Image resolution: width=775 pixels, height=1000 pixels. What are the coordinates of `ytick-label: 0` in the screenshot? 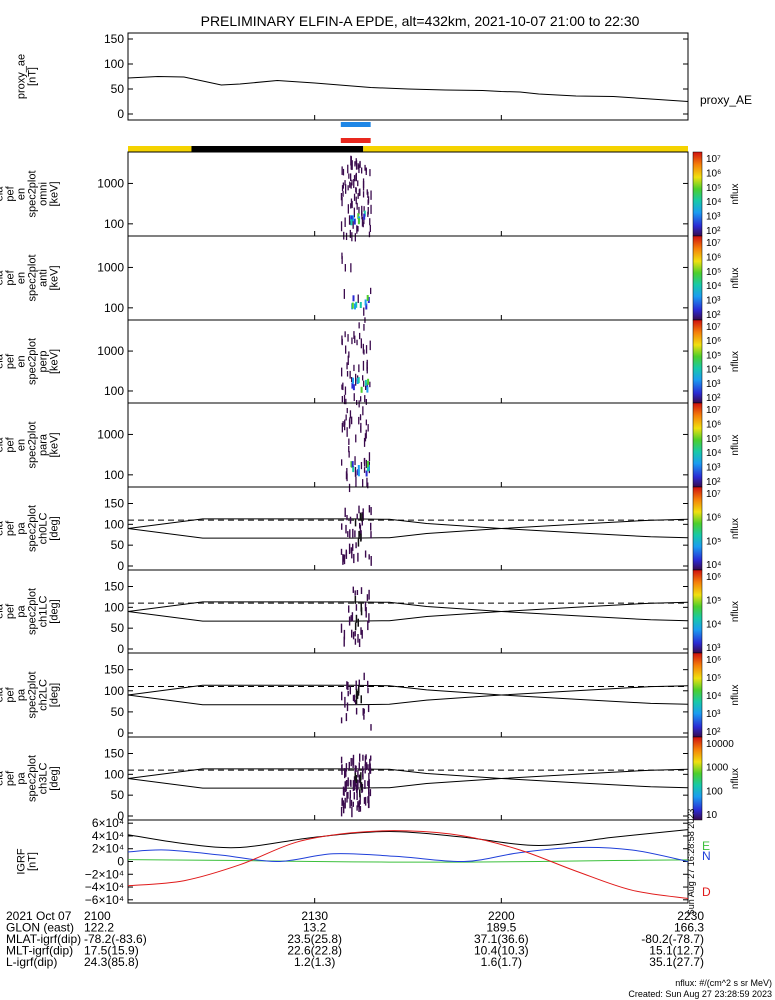 It's located at (120, 649).